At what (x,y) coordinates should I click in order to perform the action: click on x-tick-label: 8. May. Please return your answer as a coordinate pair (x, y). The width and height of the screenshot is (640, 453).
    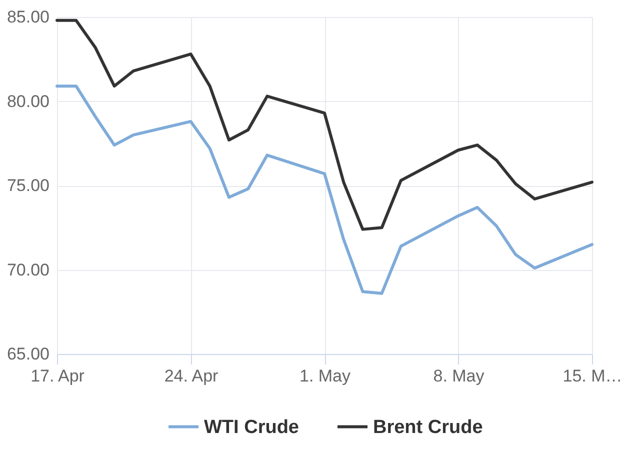
    Looking at the image, I should click on (459, 376).